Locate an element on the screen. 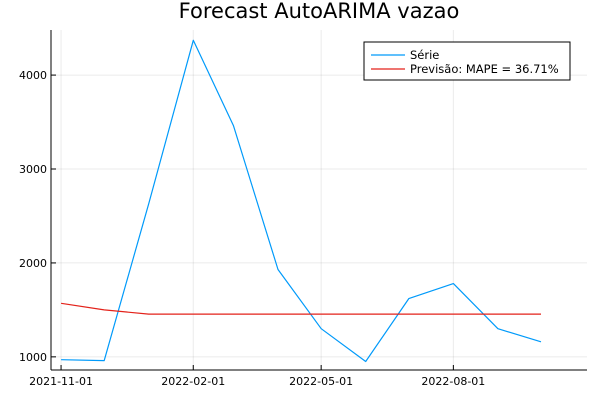 This screenshot has height=400, width=600. x-tick-label-2: 2022-05-01 is located at coordinates (321, 381).